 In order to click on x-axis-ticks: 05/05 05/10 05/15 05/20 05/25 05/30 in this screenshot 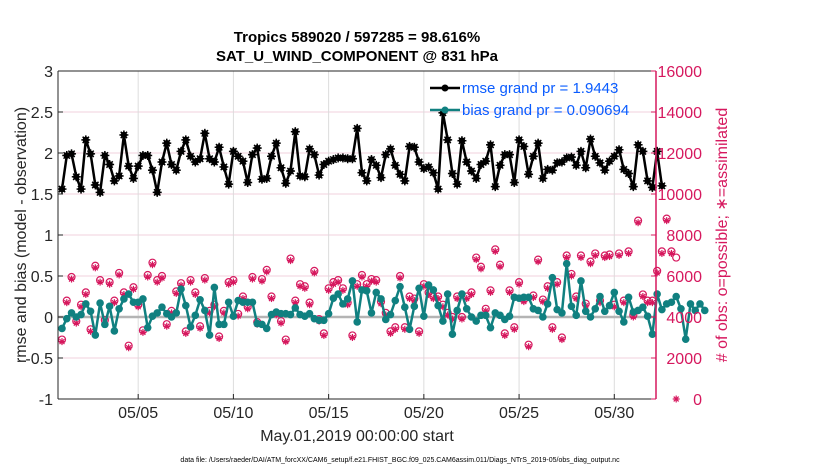, I will do `click(376, 408)`.